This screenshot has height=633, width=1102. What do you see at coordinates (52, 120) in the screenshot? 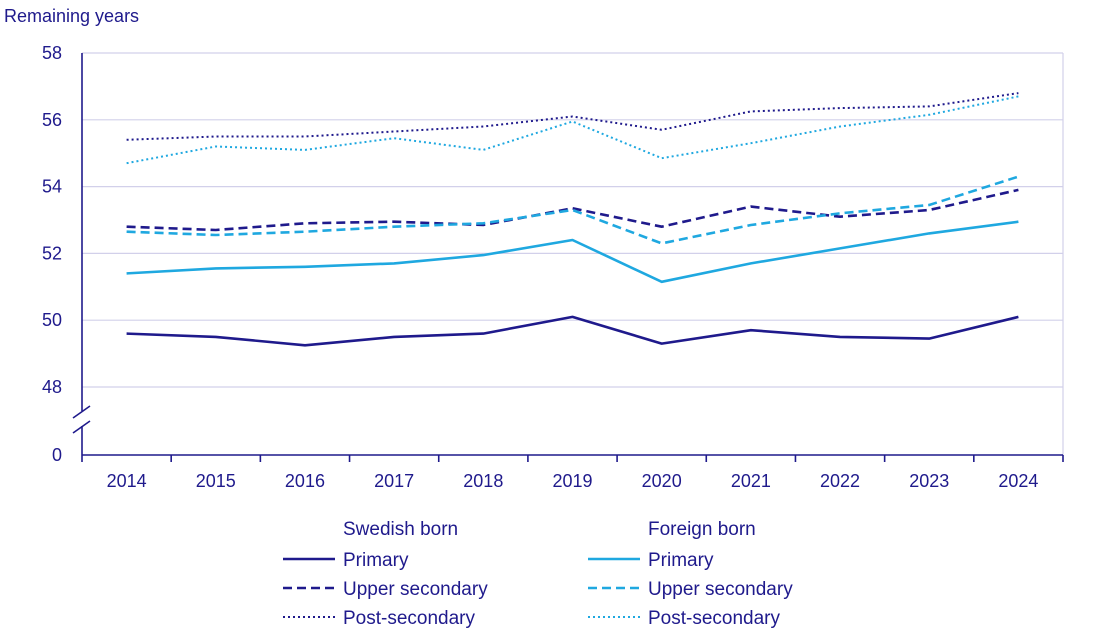
I see `y-tick-label: 56` at bounding box center [52, 120].